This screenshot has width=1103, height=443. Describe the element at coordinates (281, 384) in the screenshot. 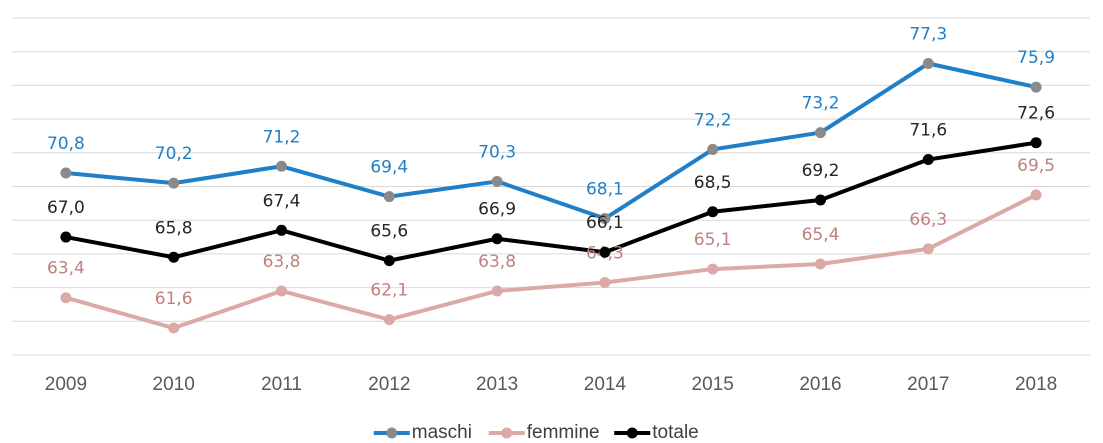

I see `x-tick-label: 2011` at that location.